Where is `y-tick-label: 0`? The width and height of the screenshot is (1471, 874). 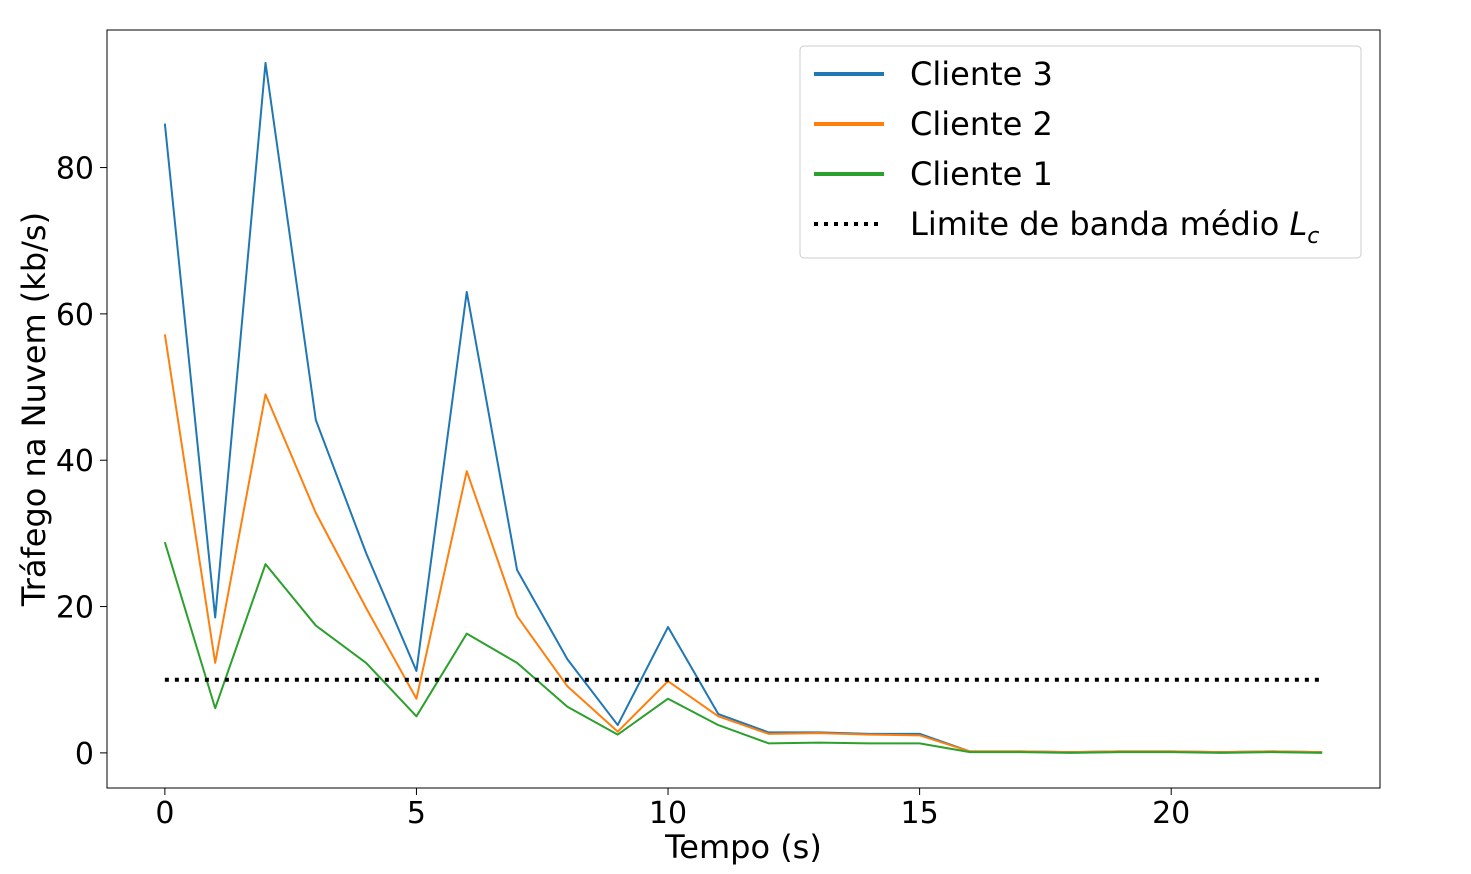 y-tick-label: 0 is located at coordinates (84, 754).